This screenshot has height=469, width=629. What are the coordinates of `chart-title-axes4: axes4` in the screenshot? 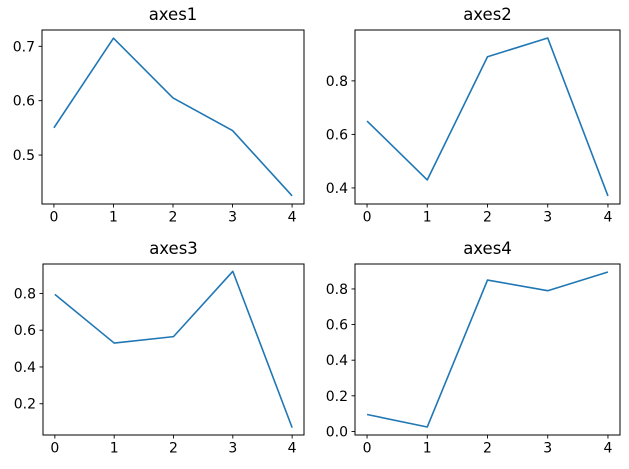 It's located at (487, 248).